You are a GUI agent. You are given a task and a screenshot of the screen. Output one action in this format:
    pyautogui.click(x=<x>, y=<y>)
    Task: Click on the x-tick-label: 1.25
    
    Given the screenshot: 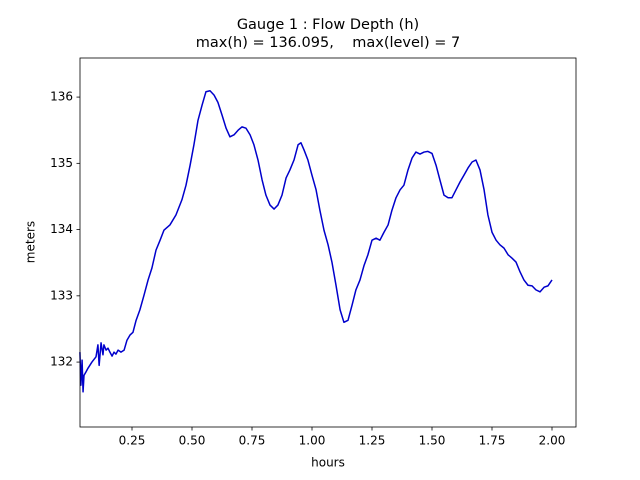 What is the action you would take?
    pyautogui.click(x=372, y=441)
    